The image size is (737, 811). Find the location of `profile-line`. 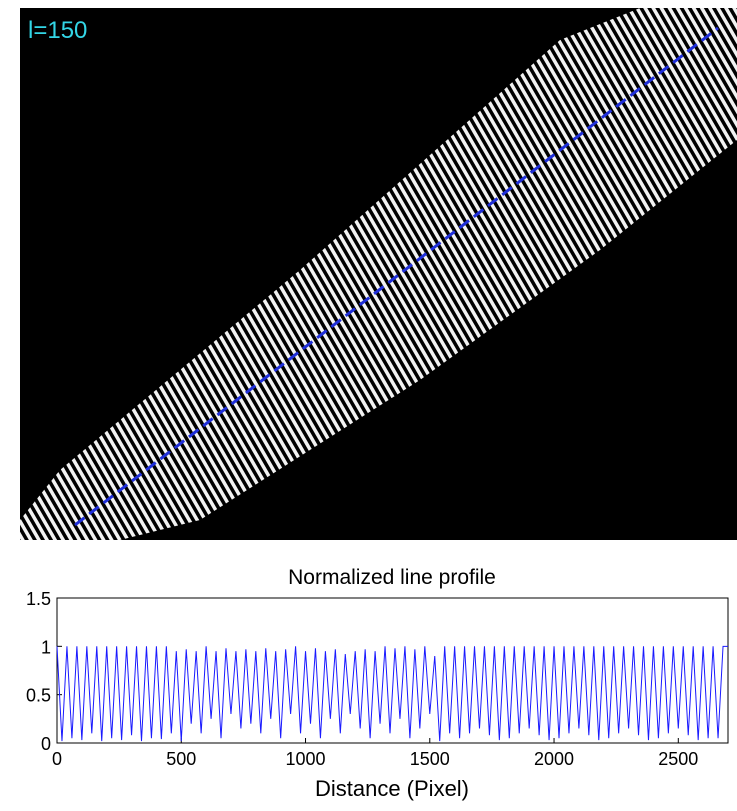

profile-line is located at coordinates (392, 693).